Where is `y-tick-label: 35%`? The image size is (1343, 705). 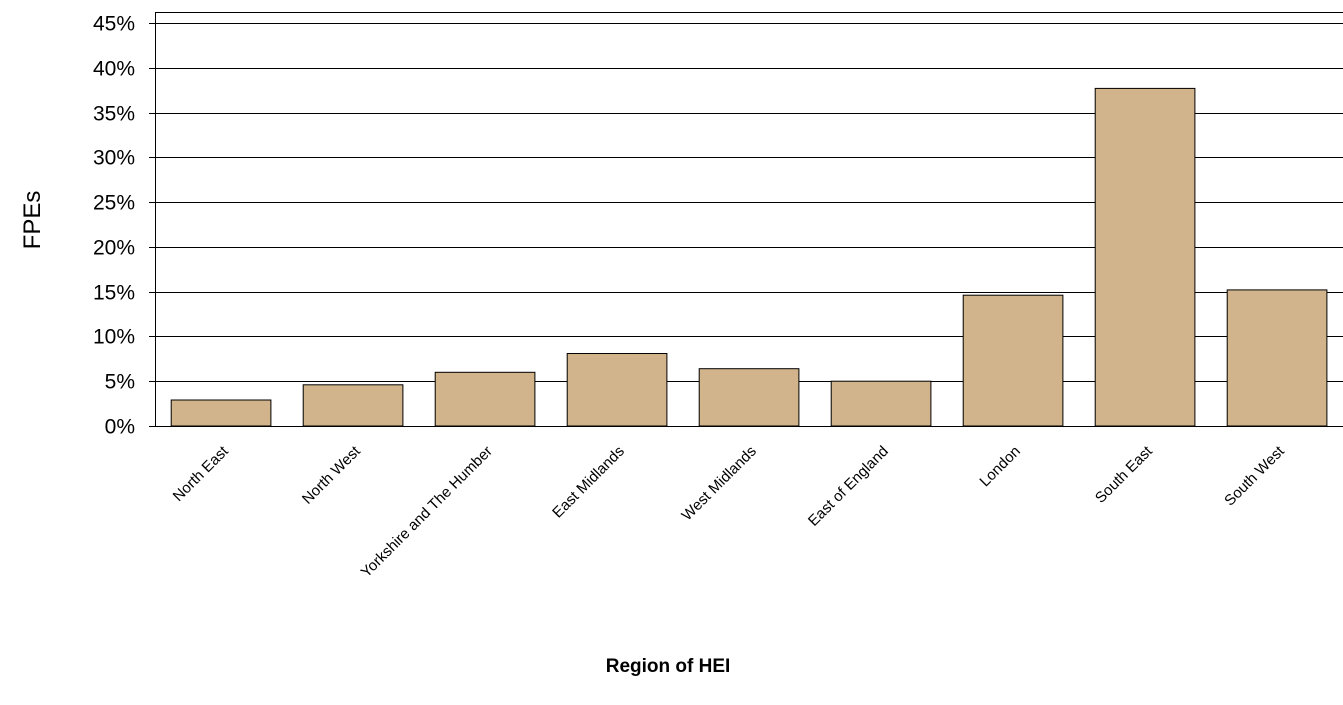
y-tick-label: 35% is located at coordinates (114, 114).